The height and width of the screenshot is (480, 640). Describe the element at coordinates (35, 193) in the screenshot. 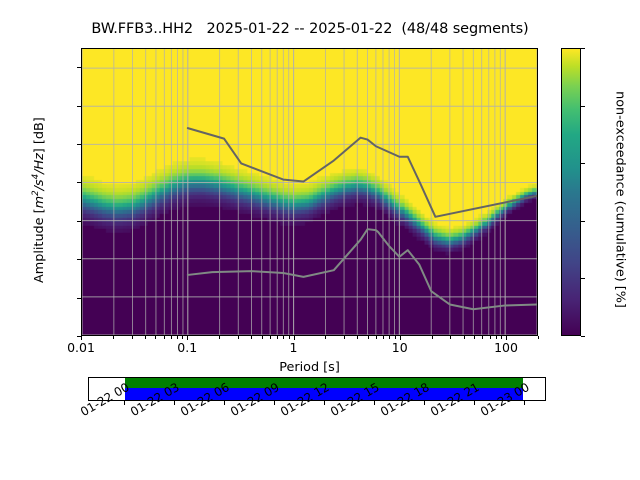

I see `y-axis-sup-a: 2` at that location.